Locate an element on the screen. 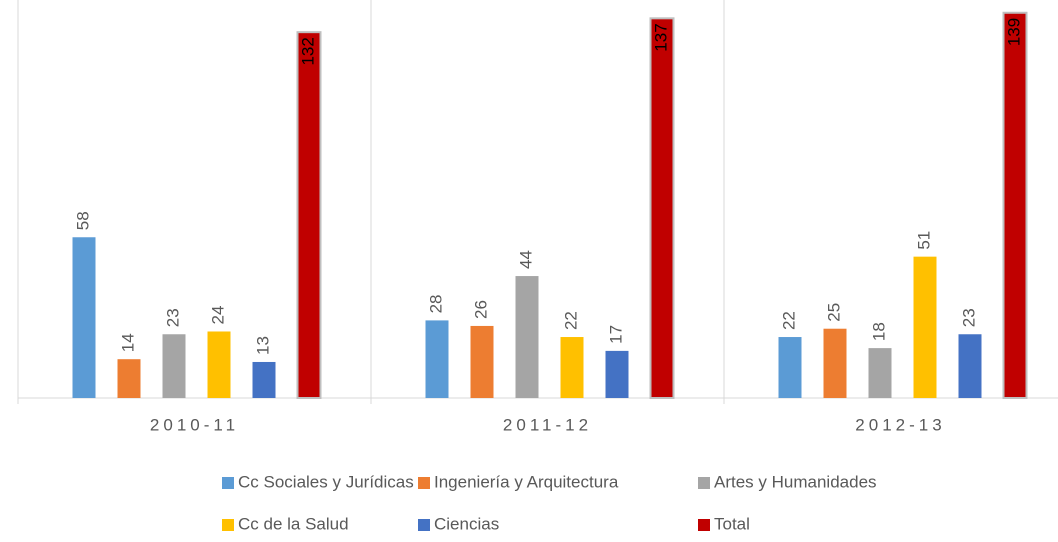 Image resolution: width=1058 pixels, height=542 pixels. data-label: 25 is located at coordinates (833, 312).